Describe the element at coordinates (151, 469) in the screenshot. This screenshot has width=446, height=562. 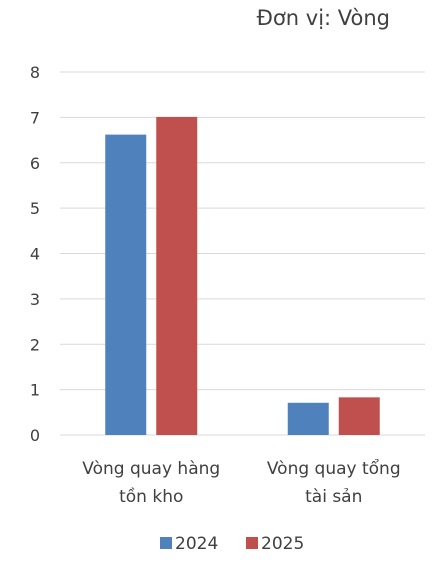
I see `category-label: Vòng quay hàng` at that location.